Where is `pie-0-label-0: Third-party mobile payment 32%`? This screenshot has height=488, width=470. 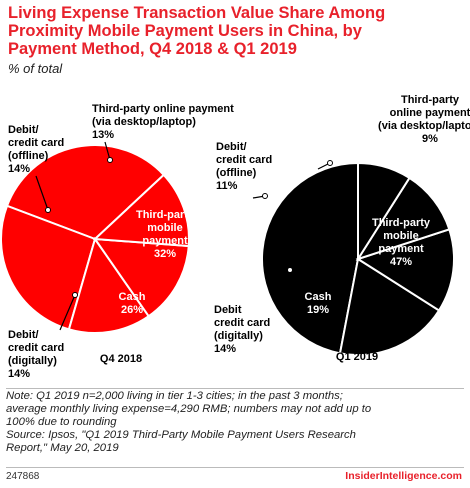 pie-0-label-0: Third-party mobile payment 32% is located at coordinates (165, 234).